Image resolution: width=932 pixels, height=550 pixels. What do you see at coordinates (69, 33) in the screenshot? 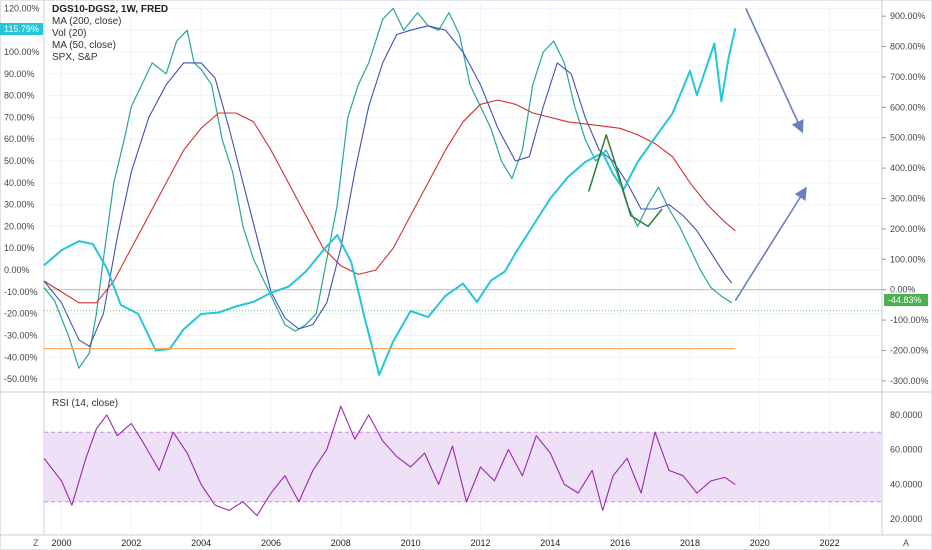
I see `legend-entry: Vol (20)` at bounding box center [69, 33].